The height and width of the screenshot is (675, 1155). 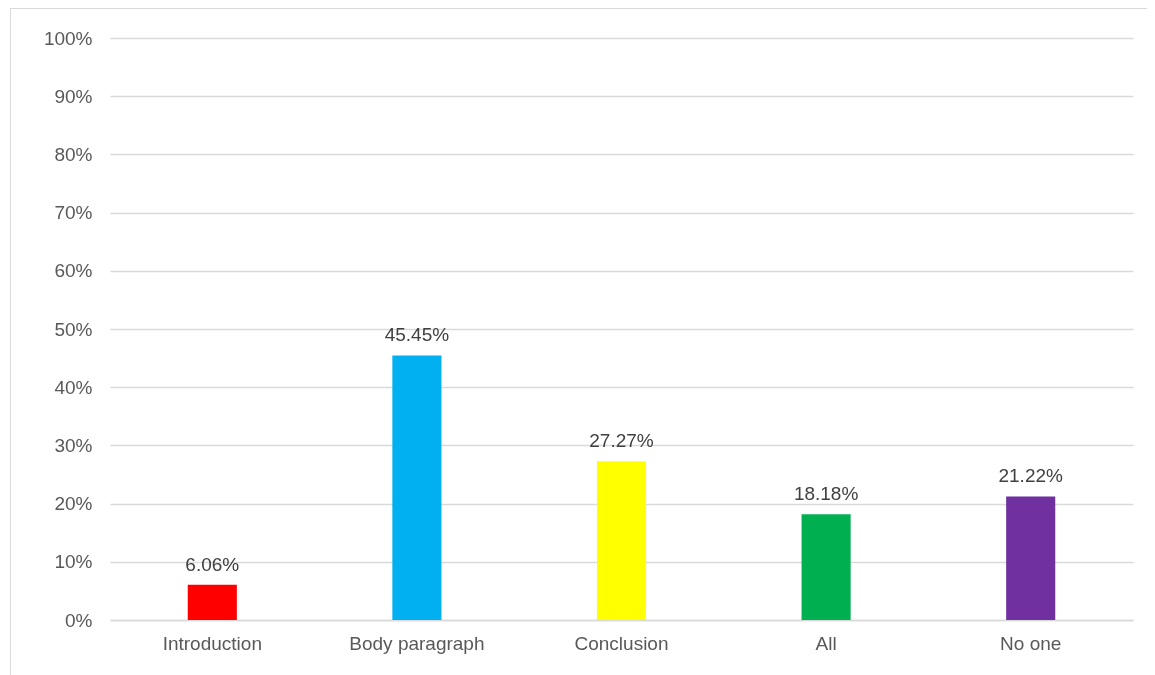 I want to click on x-tick-label: All, so click(x=826, y=643).